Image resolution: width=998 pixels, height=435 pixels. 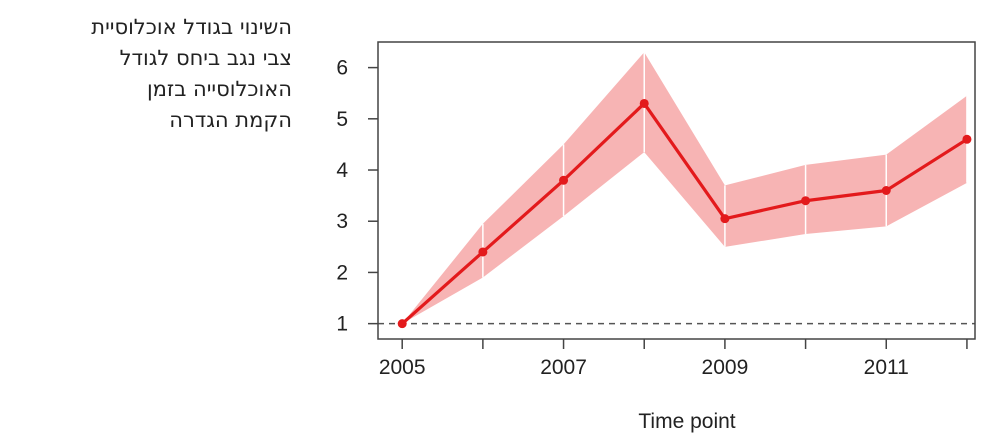 What do you see at coordinates (342, 119) in the screenshot?
I see `y-tick-label: 5` at bounding box center [342, 119].